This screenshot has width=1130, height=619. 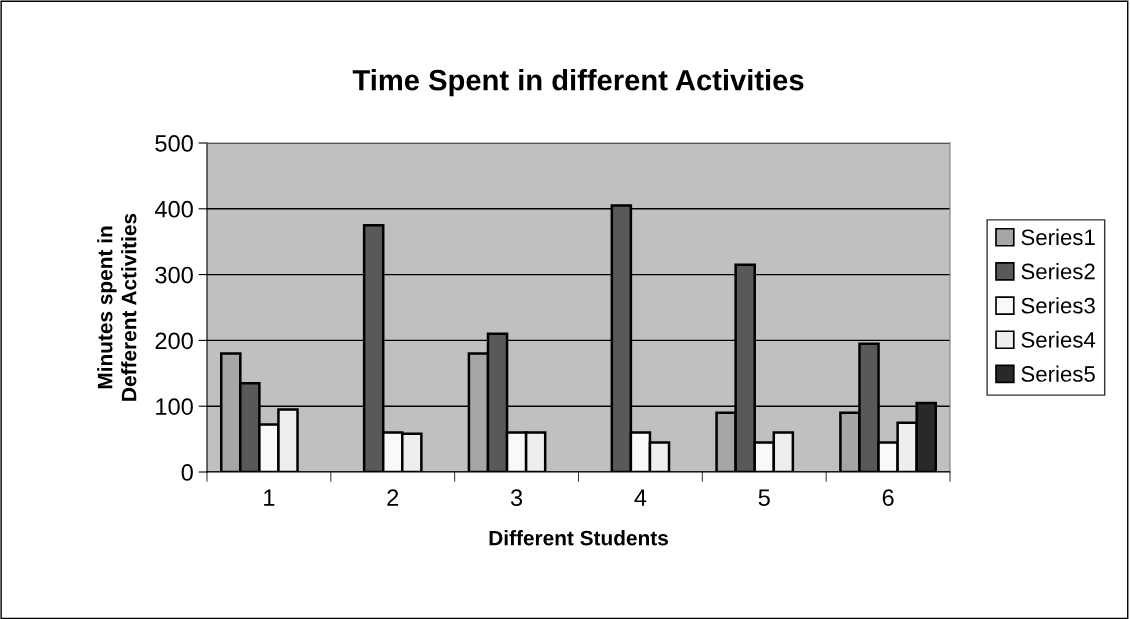 What do you see at coordinates (269, 497) in the screenshot?
I see `x-tick-label: 1` at bounding box center [269, 497].